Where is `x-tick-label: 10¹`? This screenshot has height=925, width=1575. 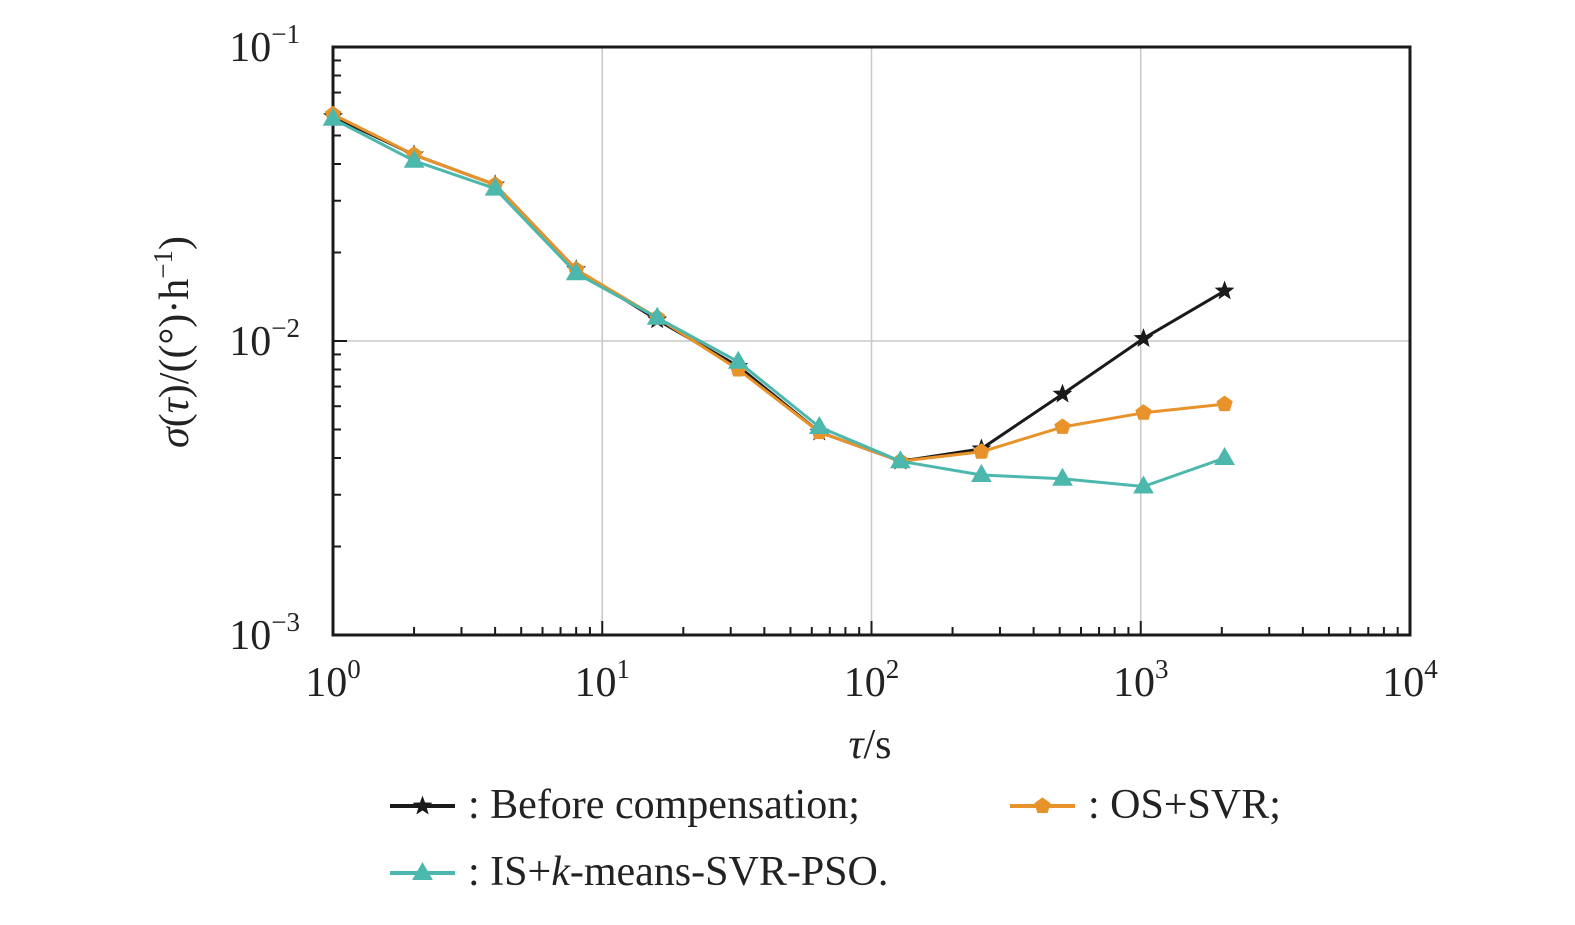
x-tick-label: 10¹ is located at coordinates (603, 680).